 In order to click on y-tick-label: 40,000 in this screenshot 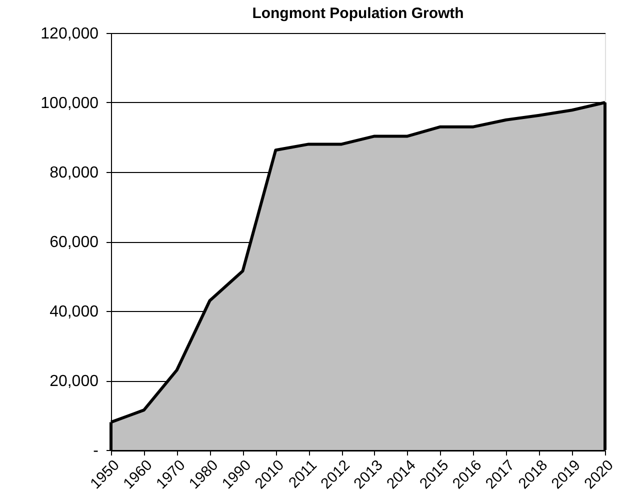, I will do `click(74, 312)`.